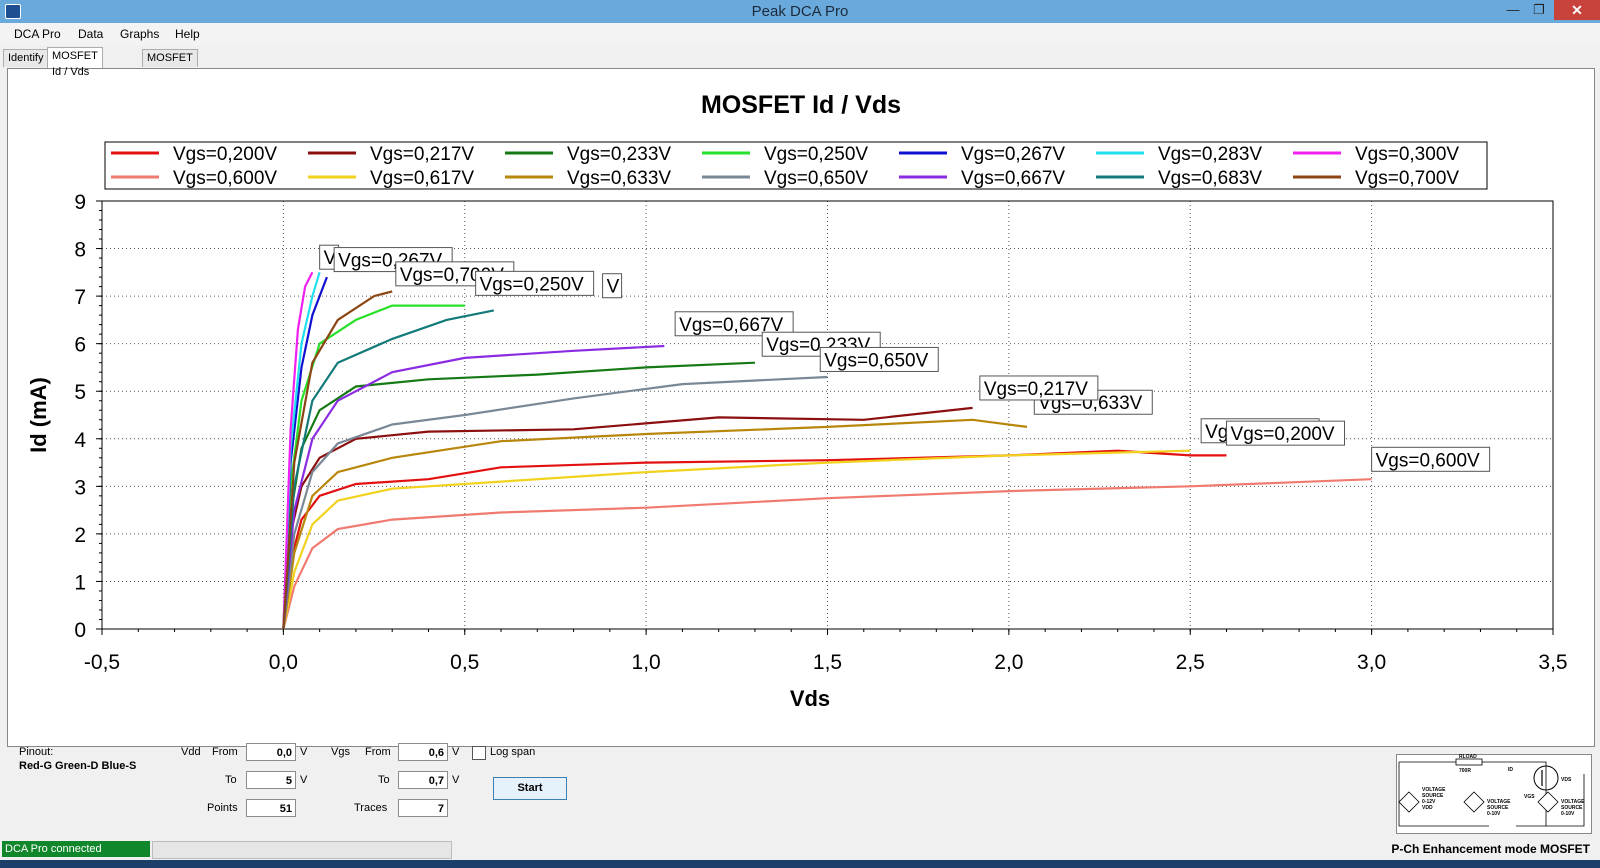 The width and height of the screenshot is (1600, 868). What do you see at coordinates (800, 34) in the screenshot?
I see `menu-bar: DCA Pro Data Graphs Help` at bounding box center [800, 34].